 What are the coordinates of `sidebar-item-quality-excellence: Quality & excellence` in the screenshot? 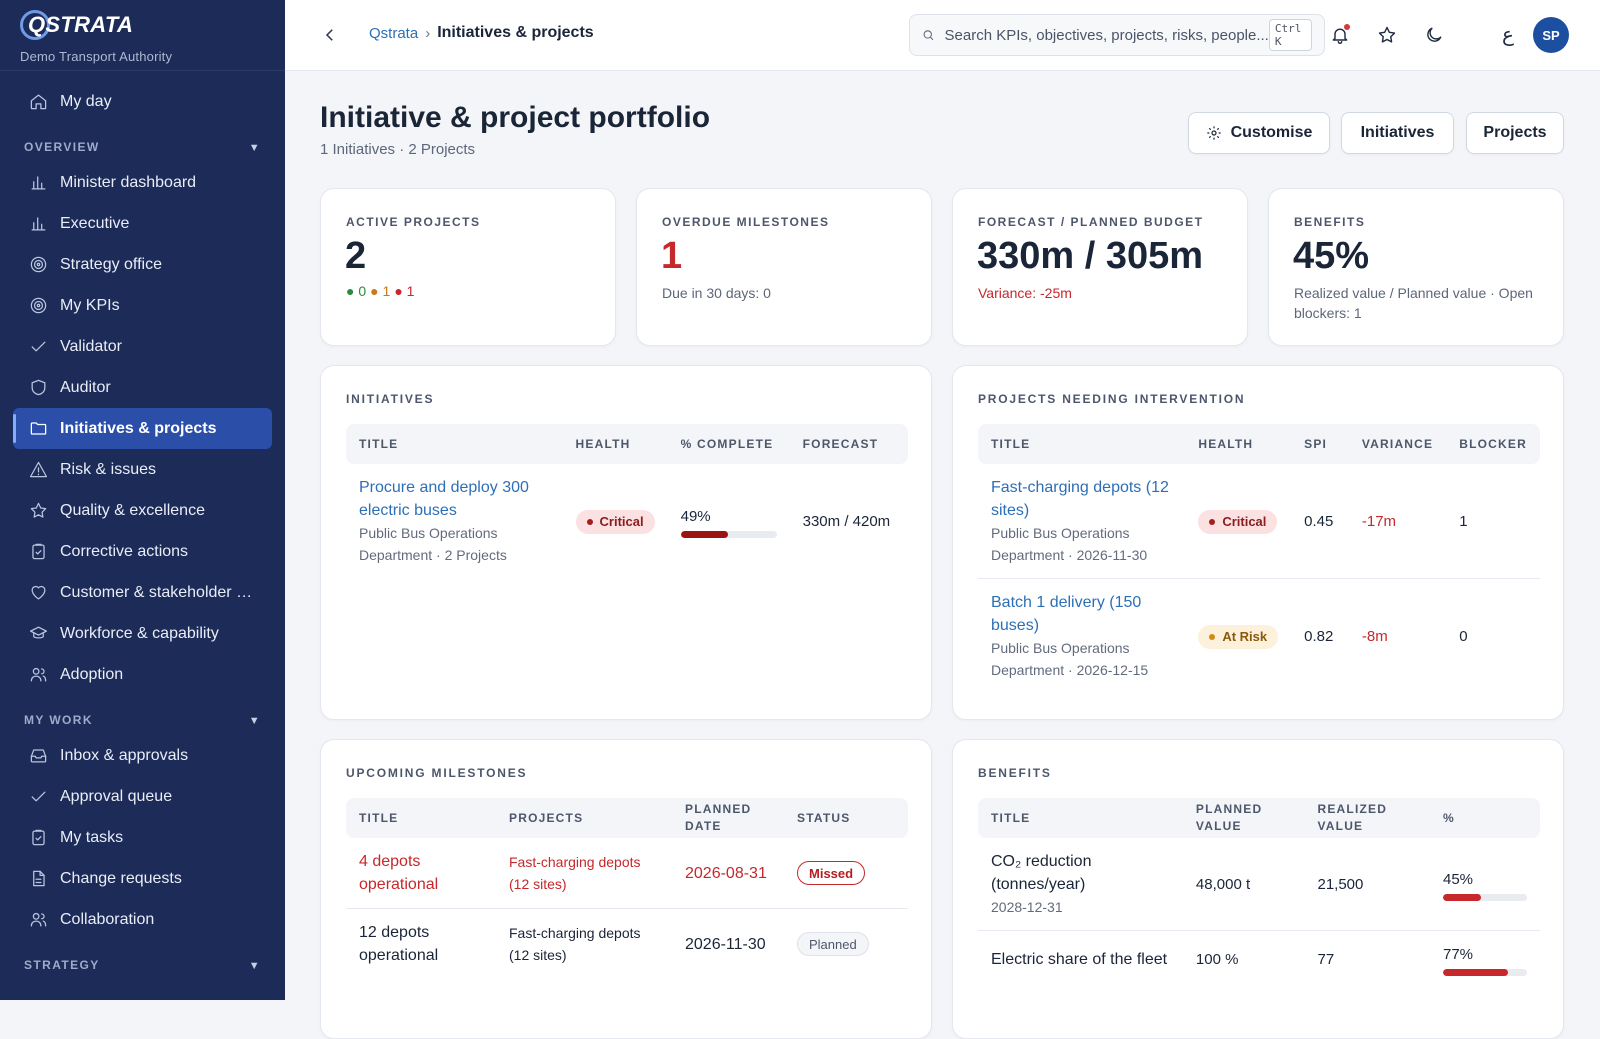 It's located at (142, 510).